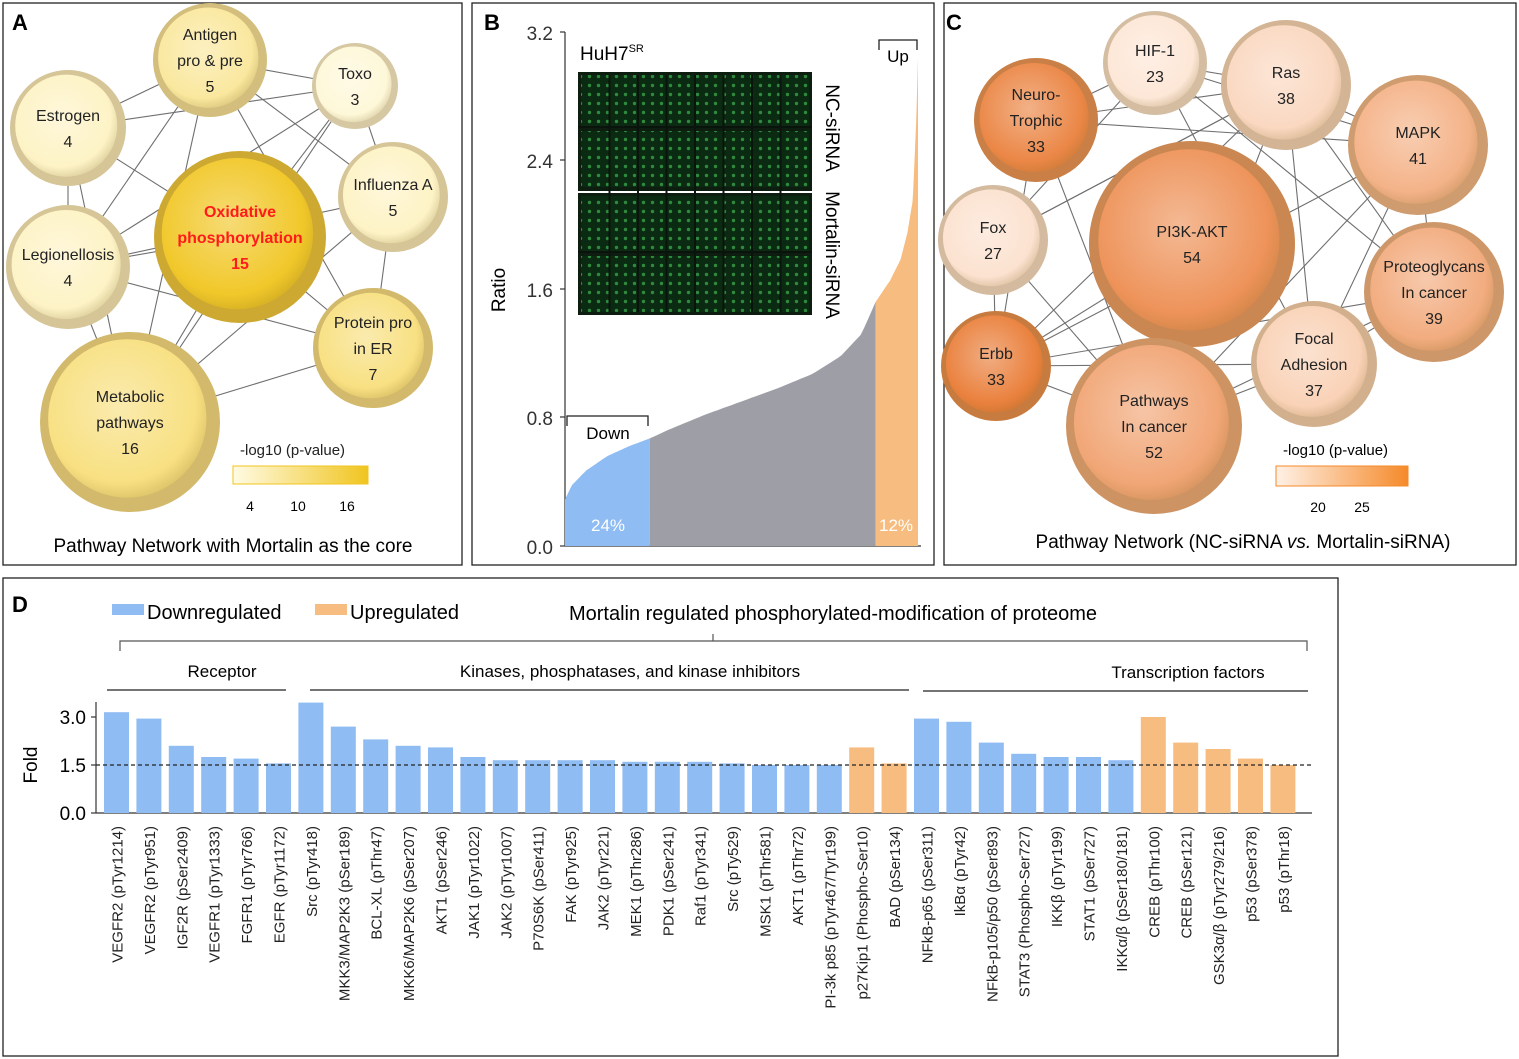 The height and width of the screenshot is (1059, 1519). What do you see at coordinates (1154, 882) in the screenshot?
I see `bar-label: CREB (pThr100)` at bounding box center [1154, 882].